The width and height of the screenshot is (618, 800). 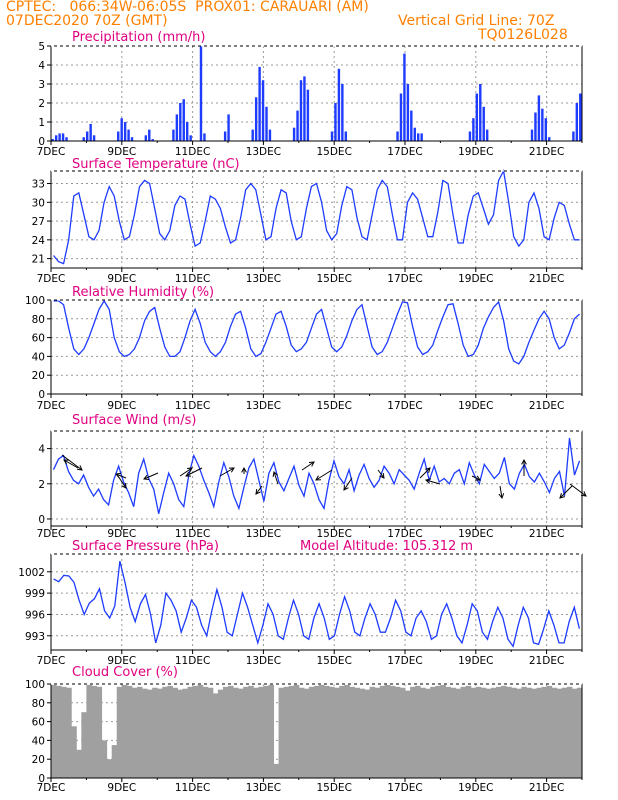 I want to click on wind-xtick-label: 11DEC, so click(x=192, y=534).